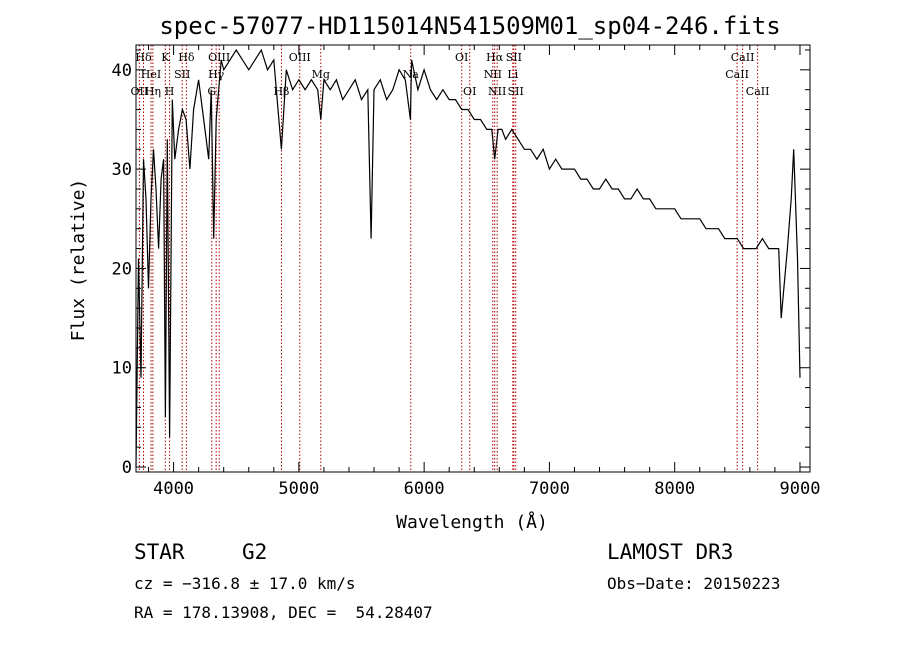  I want to click on x-axis-label: Wavelength (Å), so click(472, 522).